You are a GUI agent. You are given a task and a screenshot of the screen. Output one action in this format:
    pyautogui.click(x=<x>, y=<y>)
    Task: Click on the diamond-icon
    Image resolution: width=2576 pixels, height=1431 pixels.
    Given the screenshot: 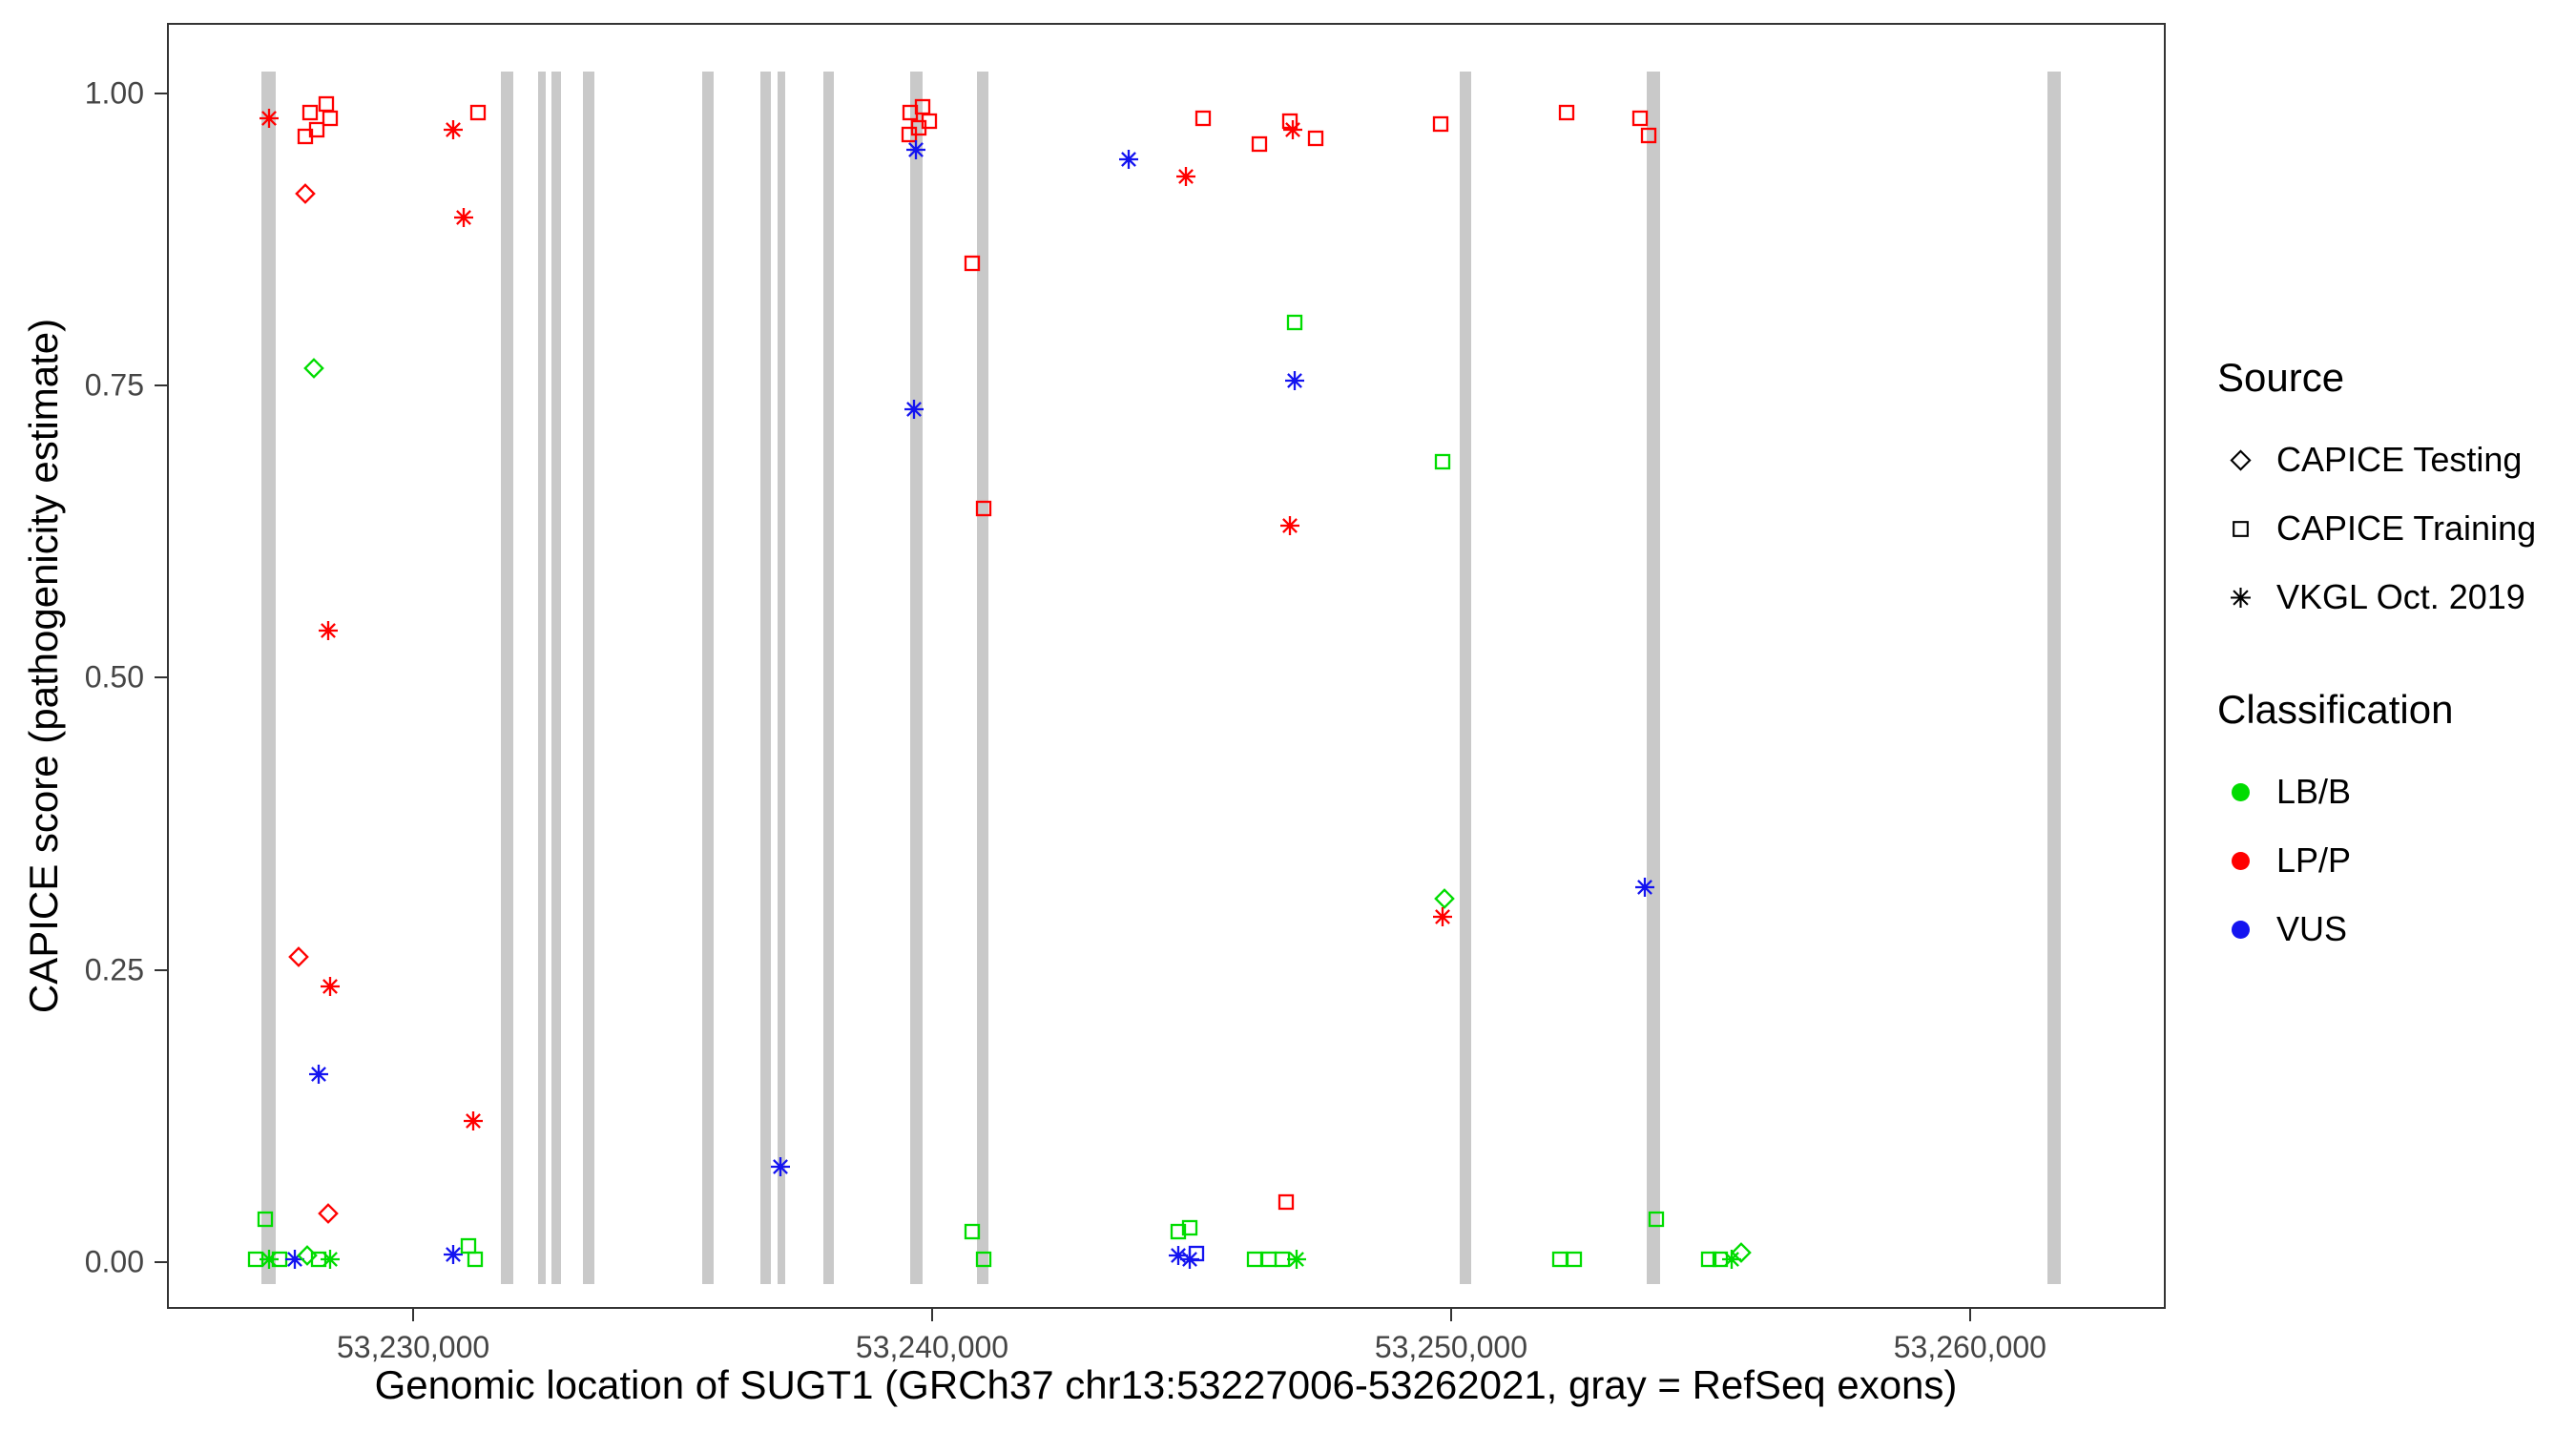 What is the action you would take?
    pyautogui.click(x=2240, y=459)
    